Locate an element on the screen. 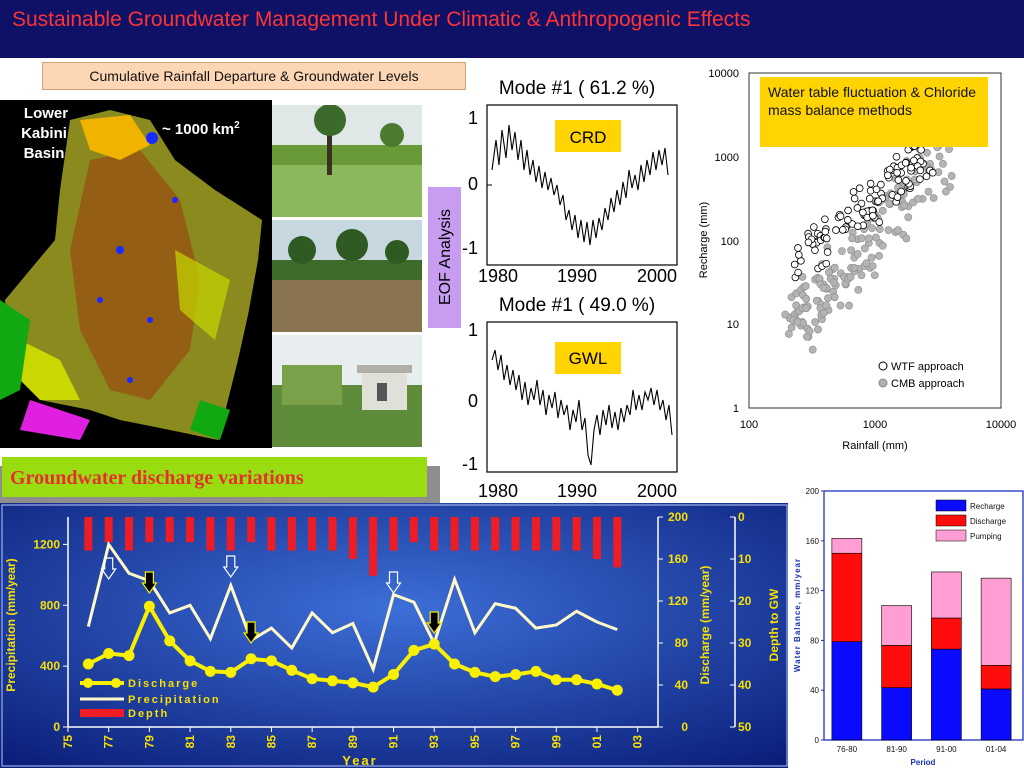 The height and width of the screenshot is (768, 1024). eof-top-xtick: 1980 is located at coordinates (498, 276).